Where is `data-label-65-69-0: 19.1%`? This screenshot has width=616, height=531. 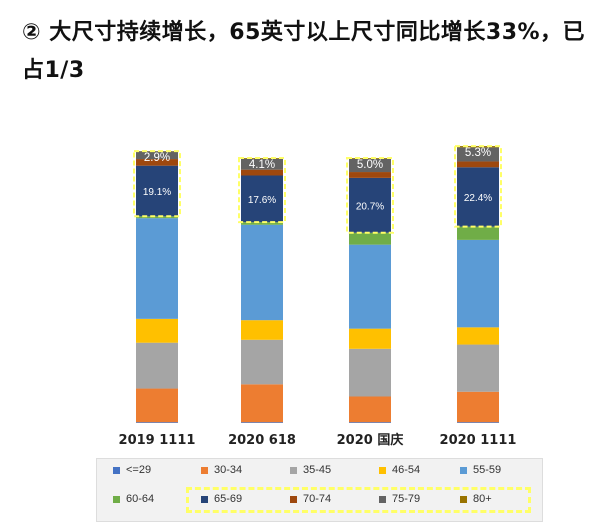 data-label-65-69-0: 19.1% is located at coordinates (157, 192).